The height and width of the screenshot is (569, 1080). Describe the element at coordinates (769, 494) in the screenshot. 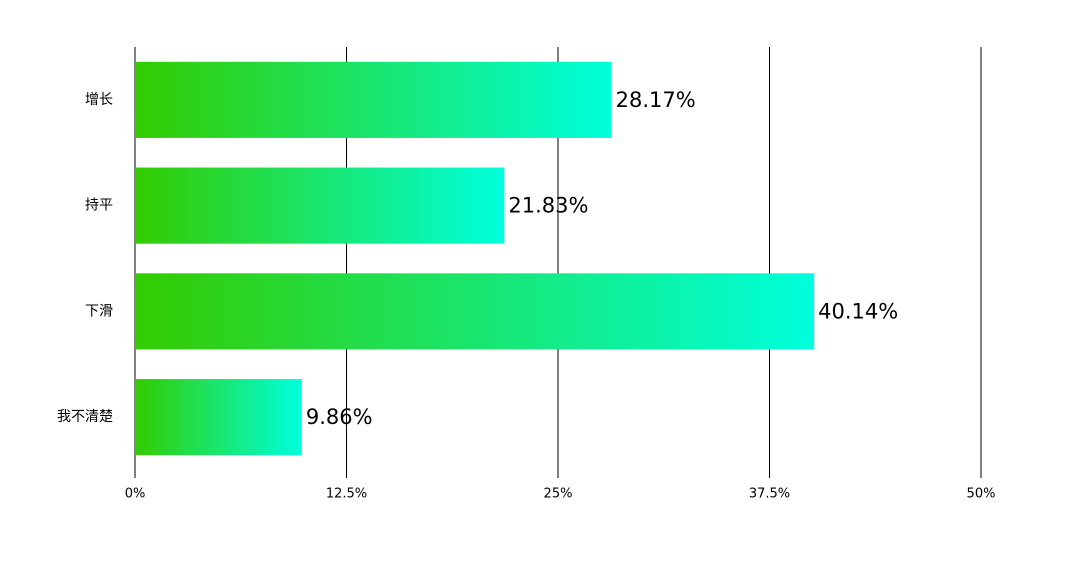

I see `x-tick-label: 37.5%` at that location.